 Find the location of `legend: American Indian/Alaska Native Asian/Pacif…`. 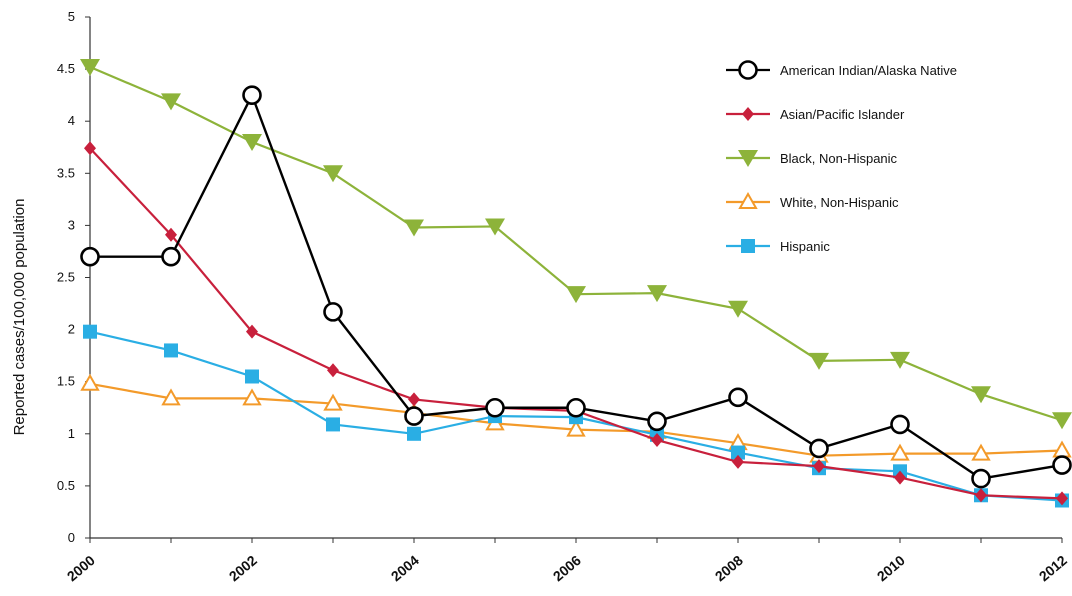

legend: American Indian/Alaska Native Asian/Pacif… is located at coordinates (841, 157).